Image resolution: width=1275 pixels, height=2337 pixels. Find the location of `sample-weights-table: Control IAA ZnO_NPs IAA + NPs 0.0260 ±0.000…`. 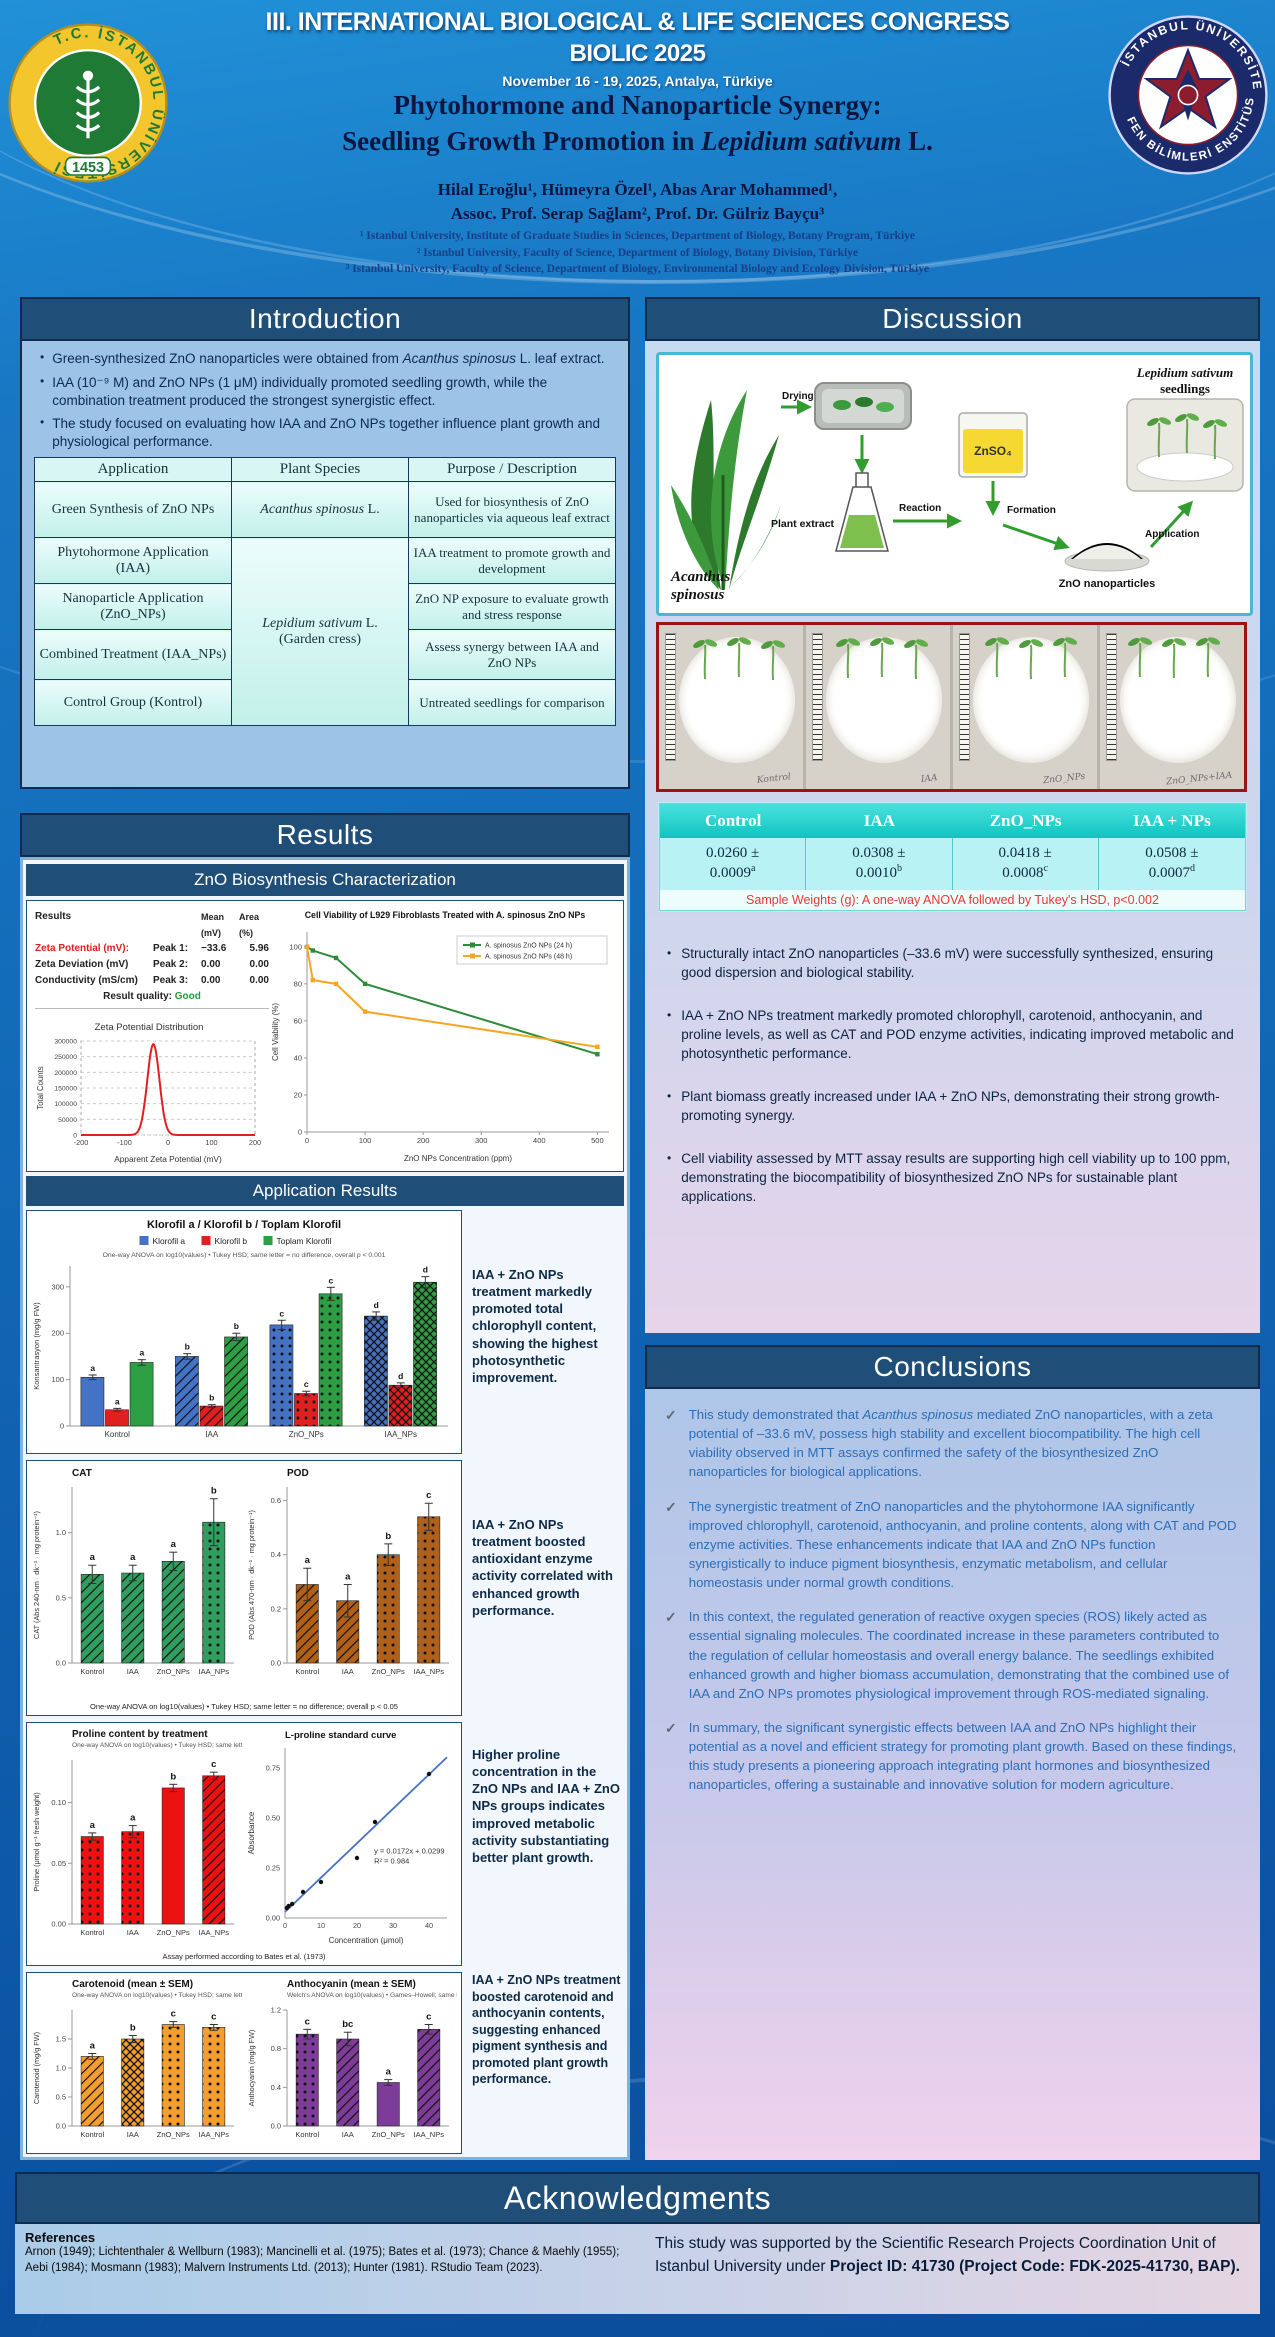

sample-weights-table: Control IAA ZnO_NPs IAA + NPs 0.0260 ±0.000… is located at coordinates (952, 857).